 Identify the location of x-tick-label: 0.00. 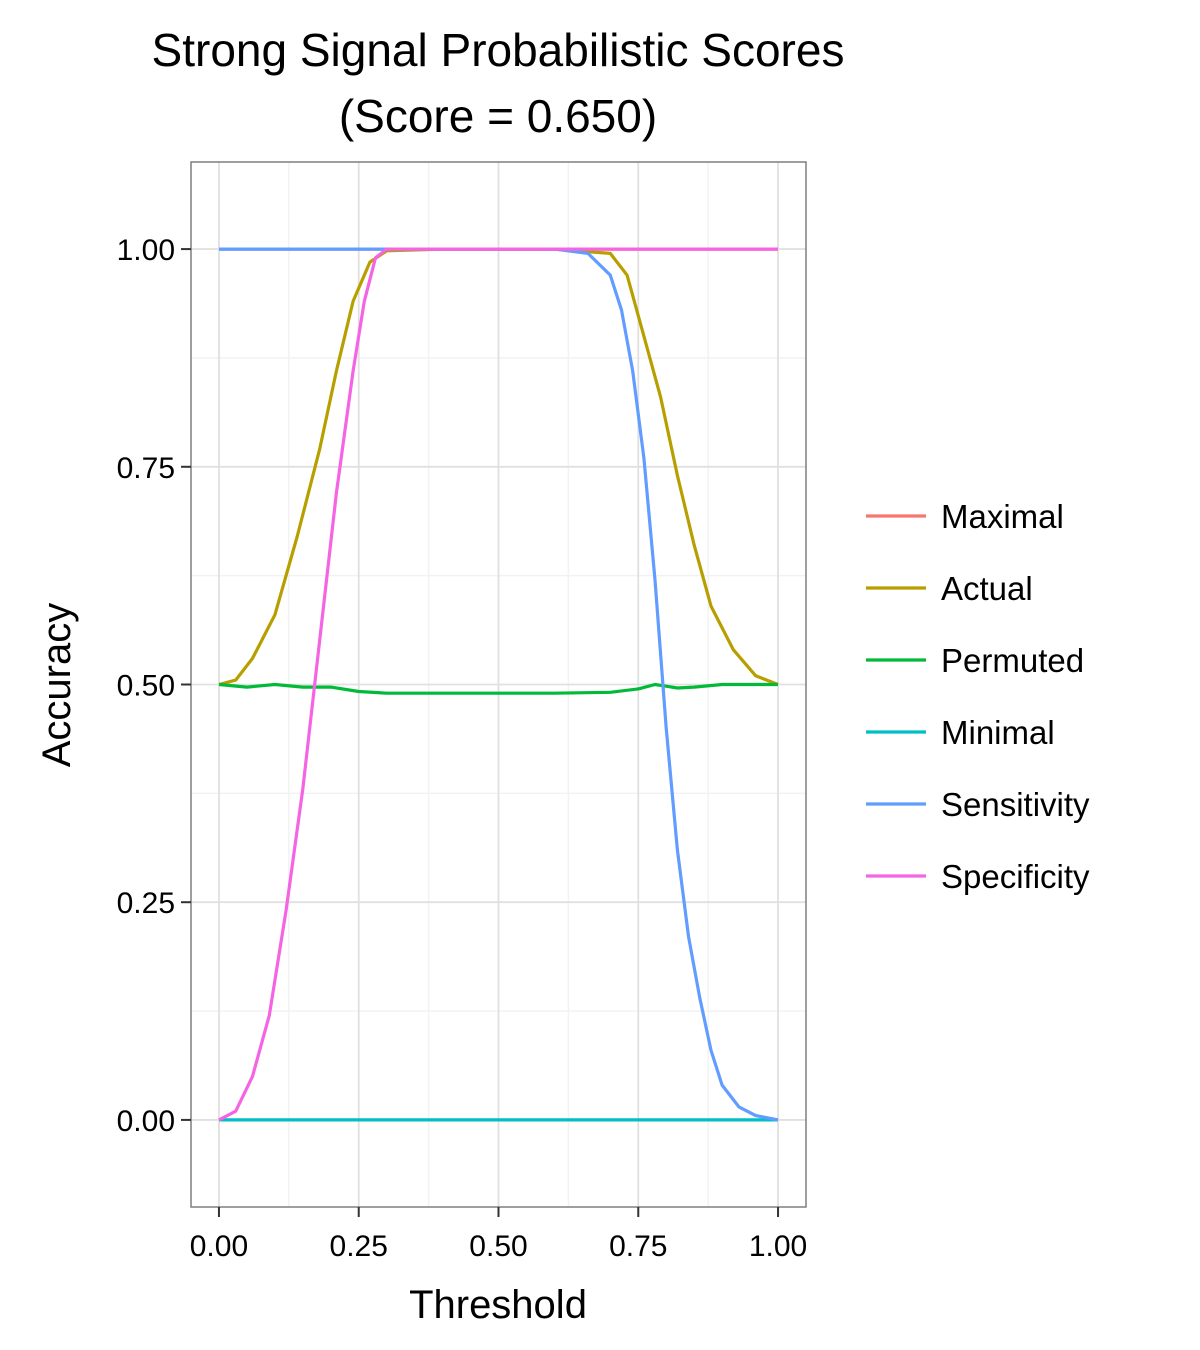
(219, 1246).